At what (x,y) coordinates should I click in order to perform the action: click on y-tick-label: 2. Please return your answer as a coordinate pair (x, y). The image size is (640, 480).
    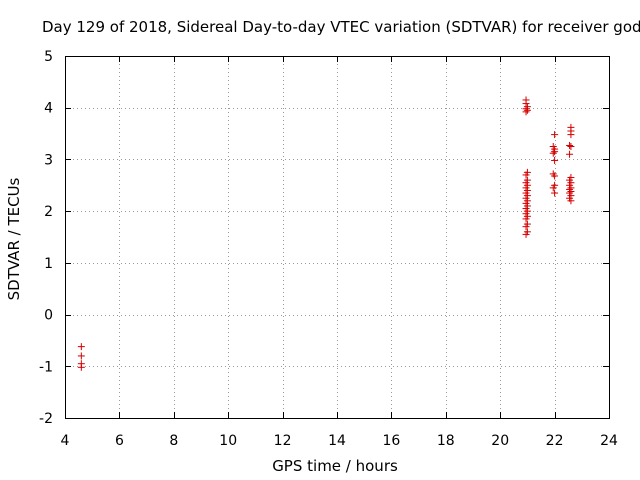
    Looking at the image, I should click on (48, 212).